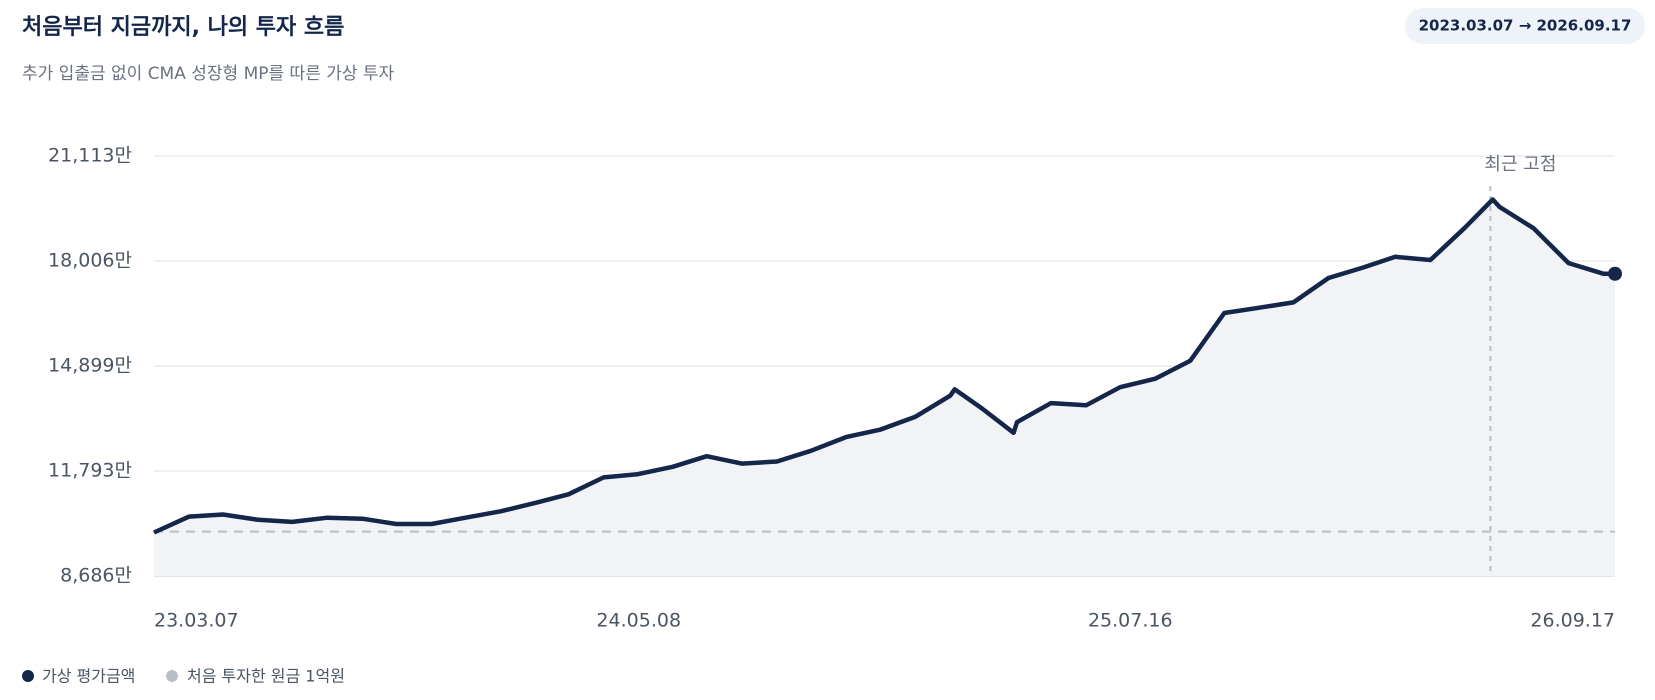  Describe the element at coordinates (266, 676) in the screenshot. I see `legend-label: 처음 투자한 원금 1억원` at that location.